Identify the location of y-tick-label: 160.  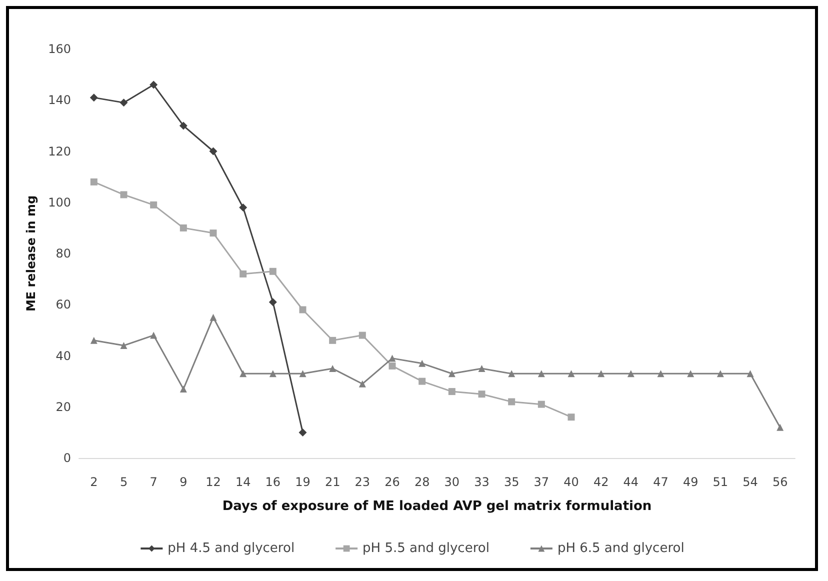
(59, 49).